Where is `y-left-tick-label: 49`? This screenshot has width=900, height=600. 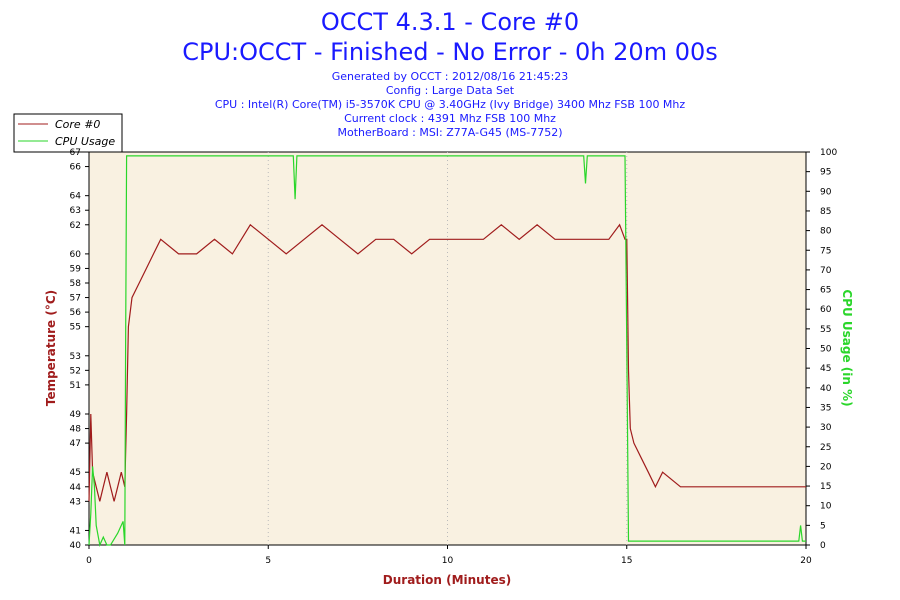 y-left-tick-label: 49 is located at coordinates (76, 415).